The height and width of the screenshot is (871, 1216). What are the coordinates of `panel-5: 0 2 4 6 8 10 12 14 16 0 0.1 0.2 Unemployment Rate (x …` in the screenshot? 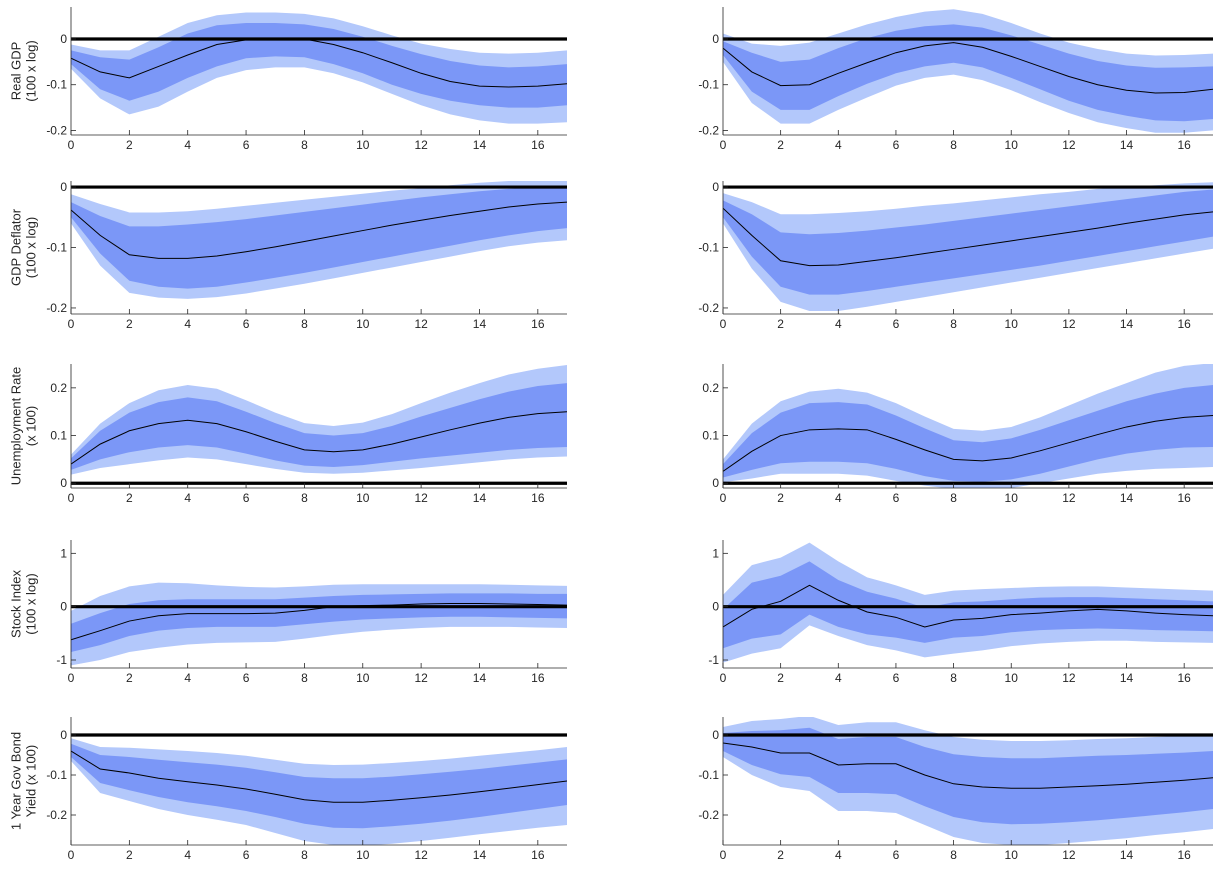 It's located at (288, 434).